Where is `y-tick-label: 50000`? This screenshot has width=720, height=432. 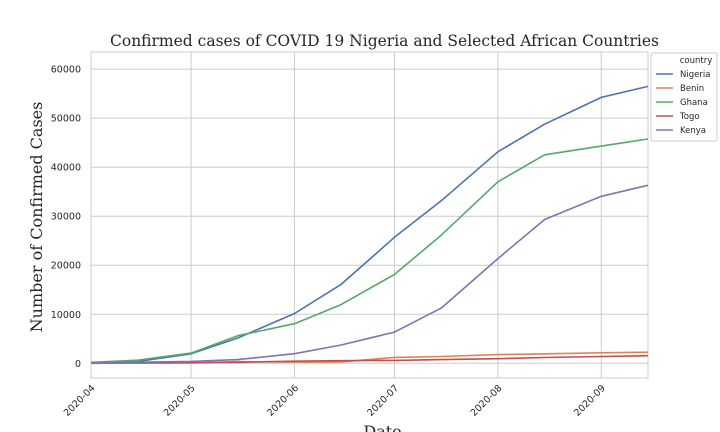 y-tick-label: 50000 is located at coordinates (66, 119).